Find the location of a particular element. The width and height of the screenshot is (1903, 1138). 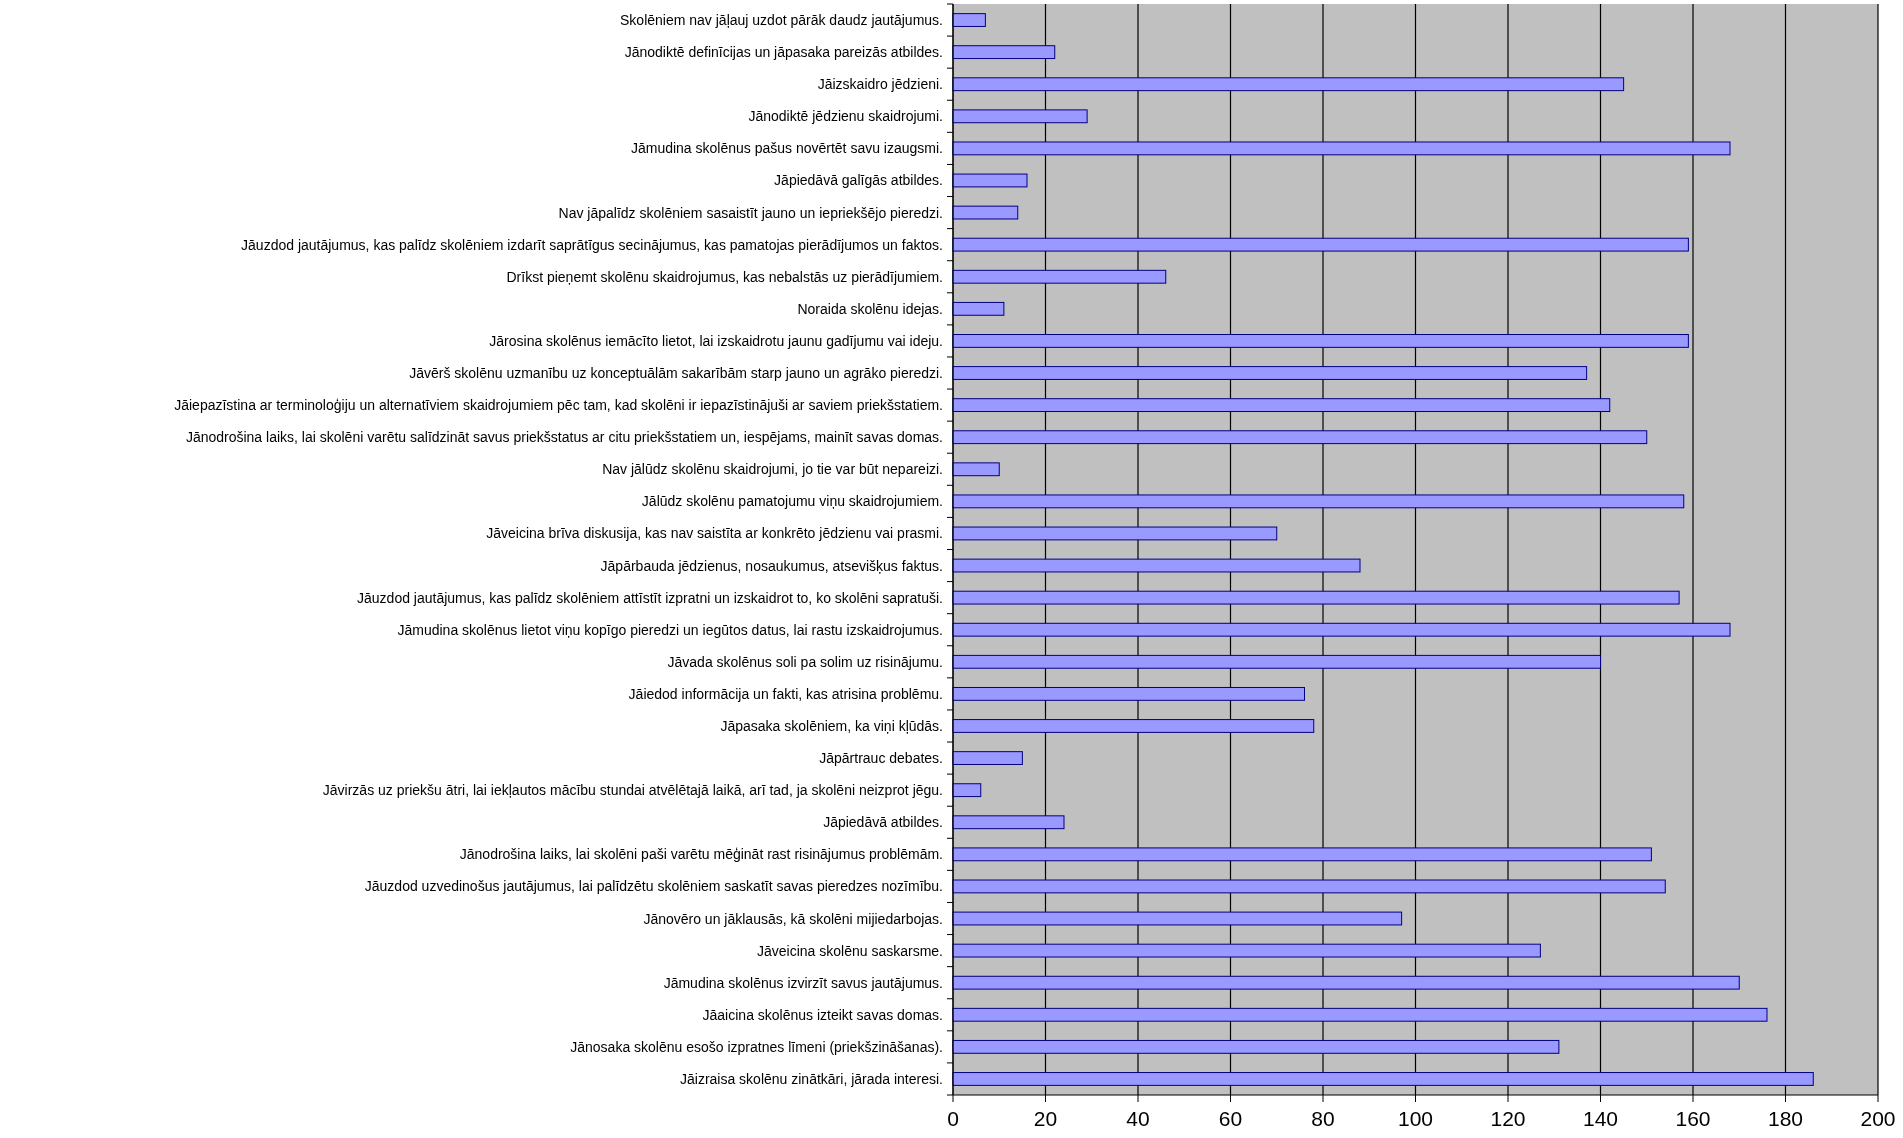

y-tick-label: Jāizraisa skolēnu zinātkāri, jārada interesi. is located at coordinates (811, 1078).